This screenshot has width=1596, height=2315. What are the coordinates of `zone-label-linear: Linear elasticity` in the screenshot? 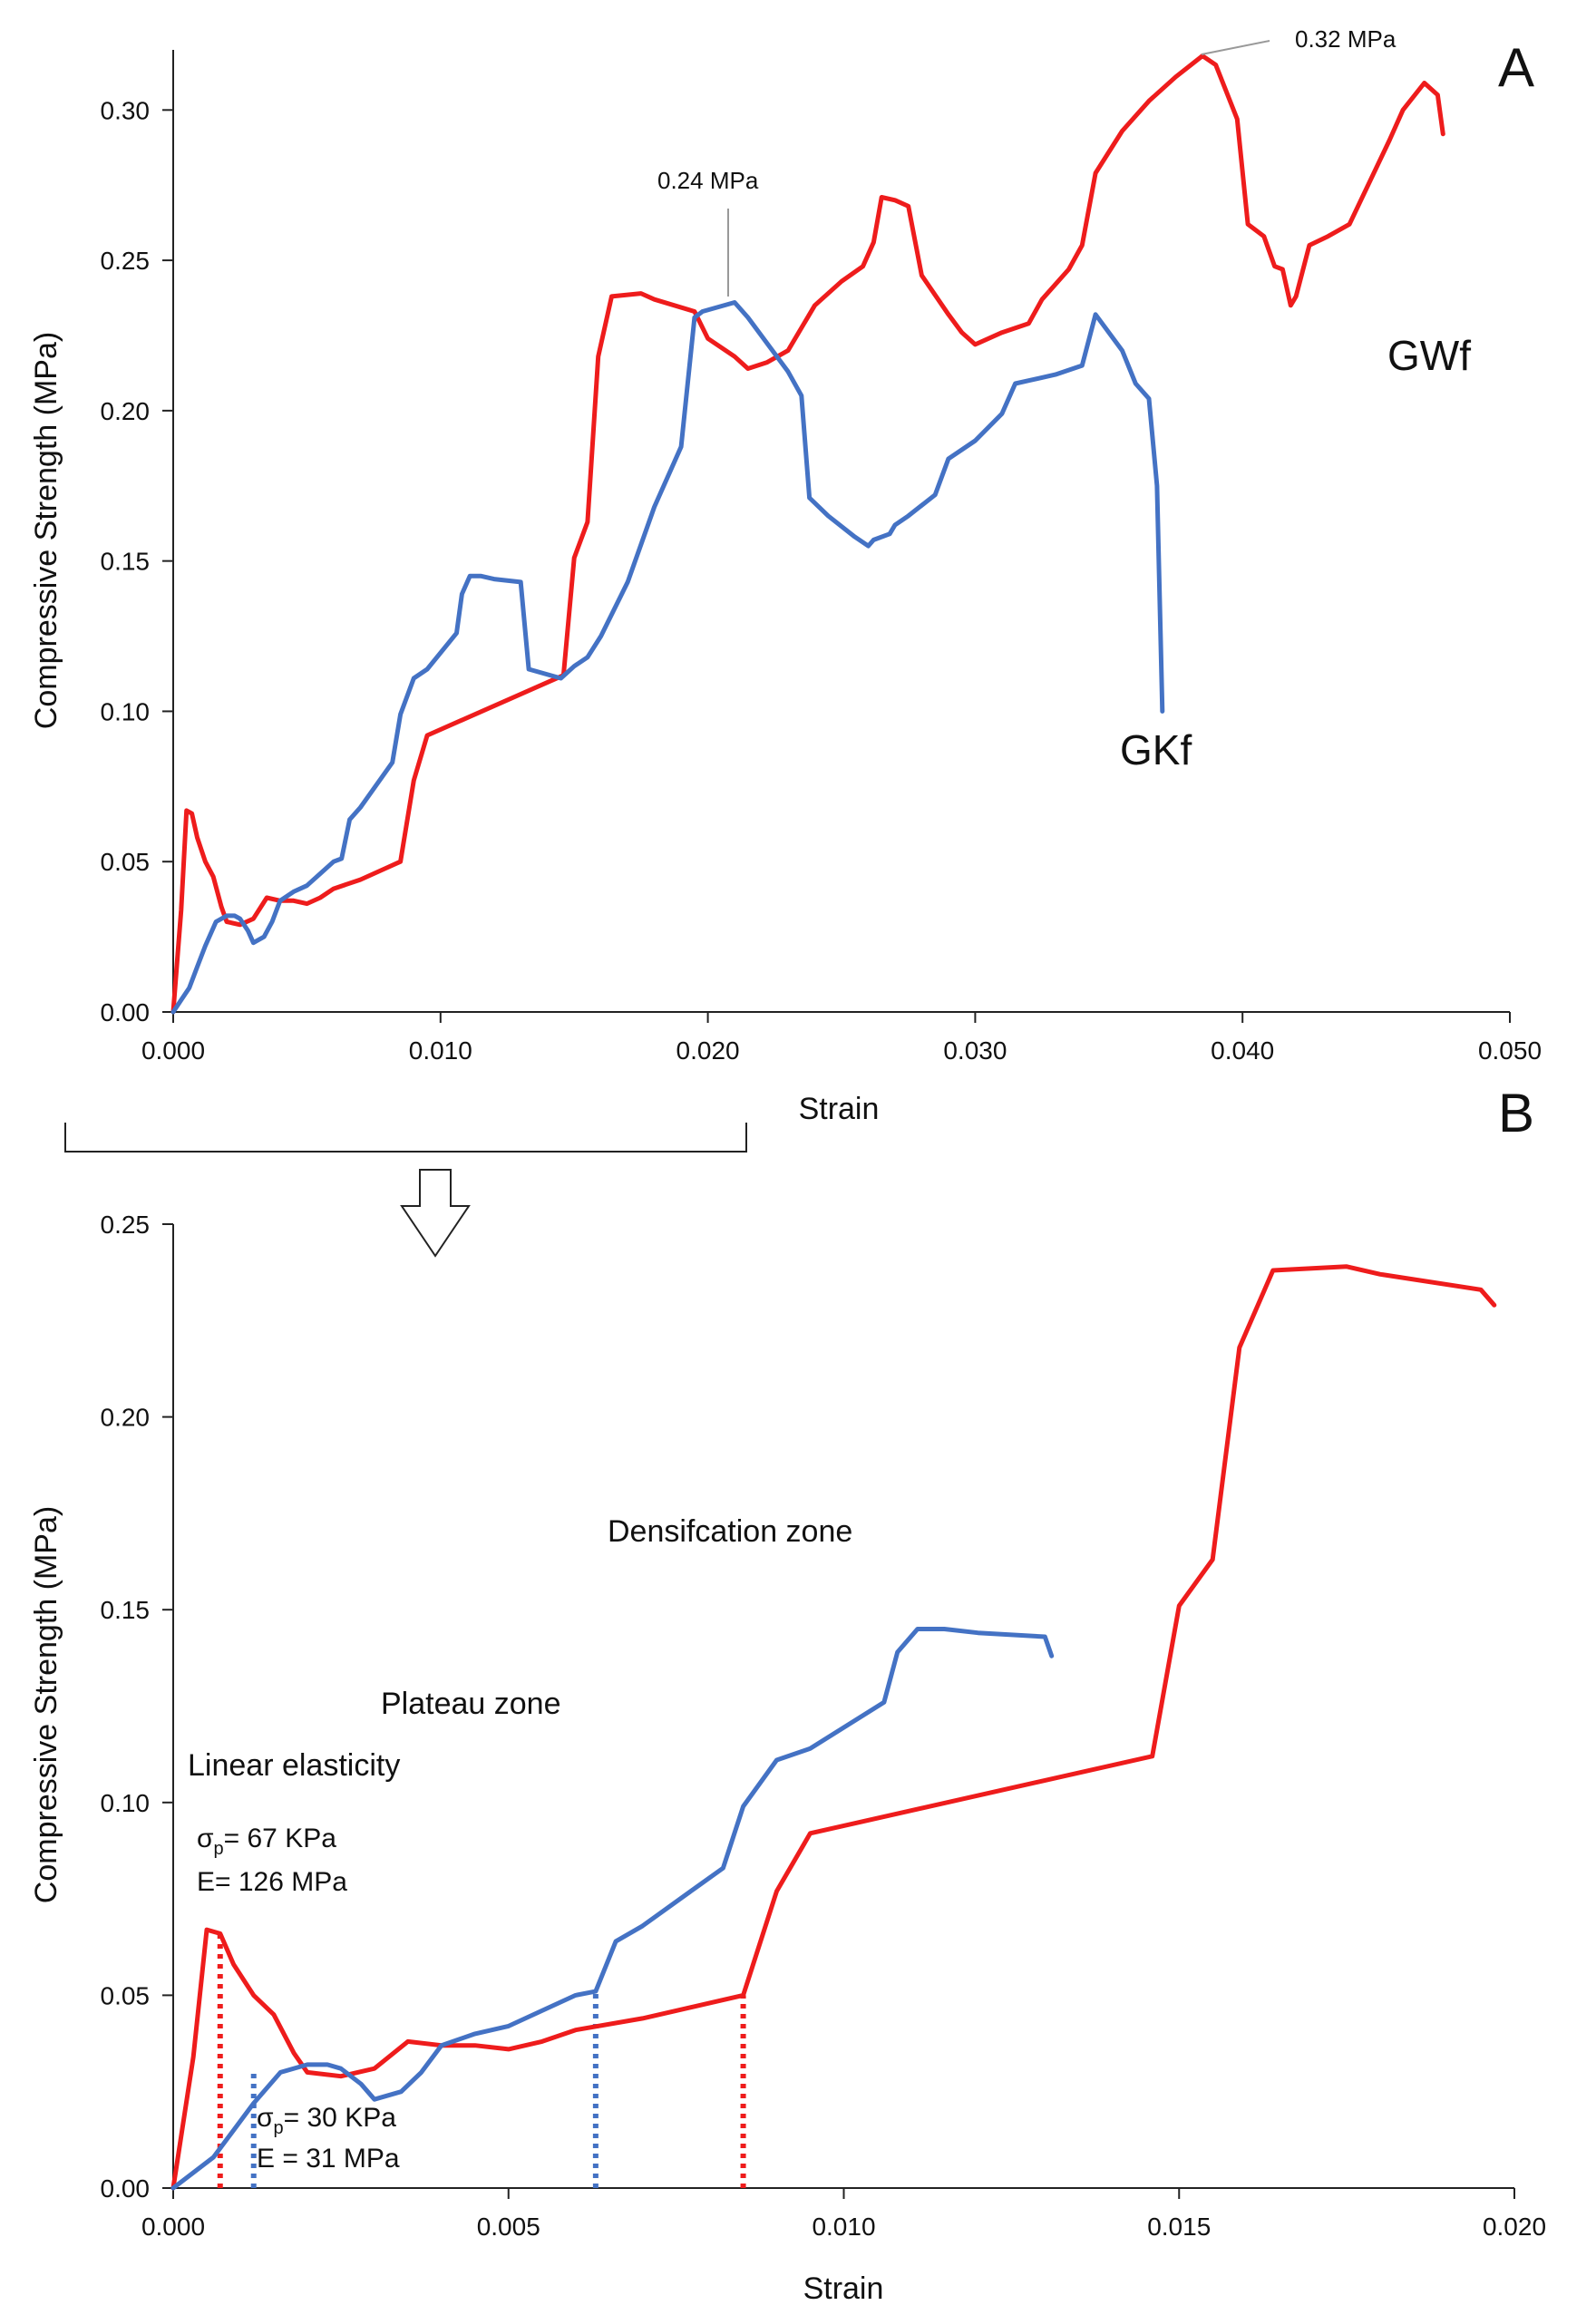 It's located at (294, 1765).